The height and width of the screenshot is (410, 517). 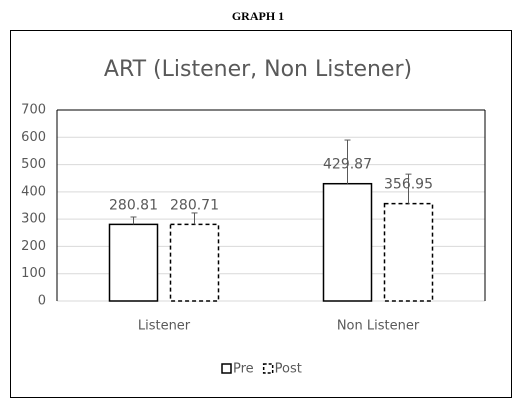 I want to click on y-tick-label: 0, so click(x=42, y=301).